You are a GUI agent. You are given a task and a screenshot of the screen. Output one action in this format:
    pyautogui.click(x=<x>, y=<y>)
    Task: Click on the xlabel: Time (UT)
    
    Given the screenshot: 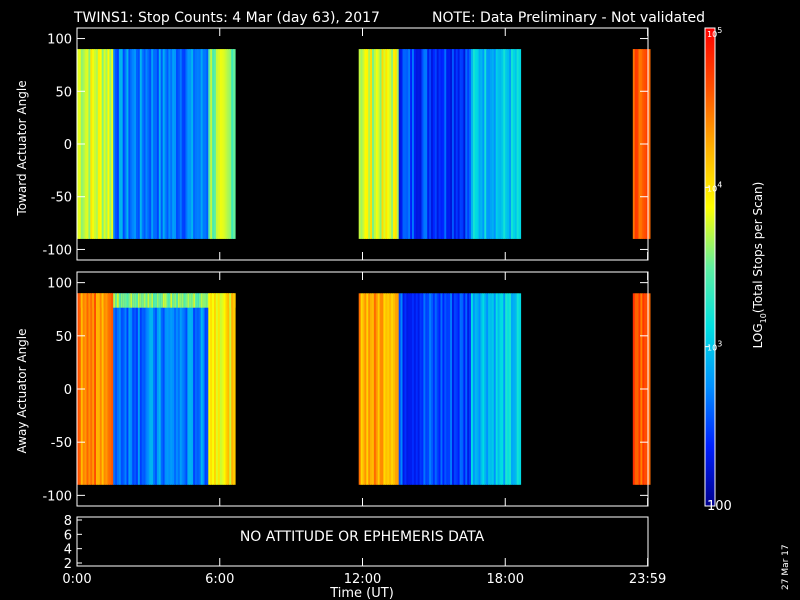 What is the action you would take?
    pyautogui.click(x=361, y=593)
    